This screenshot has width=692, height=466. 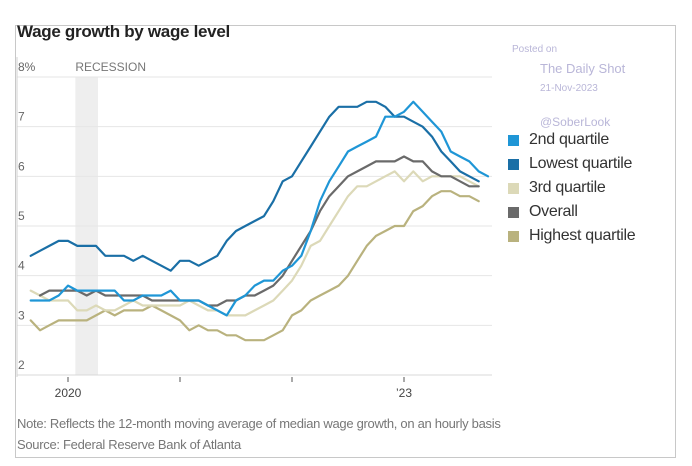 I want to click on y-tick-label: 4, so click(x=21, y=266).